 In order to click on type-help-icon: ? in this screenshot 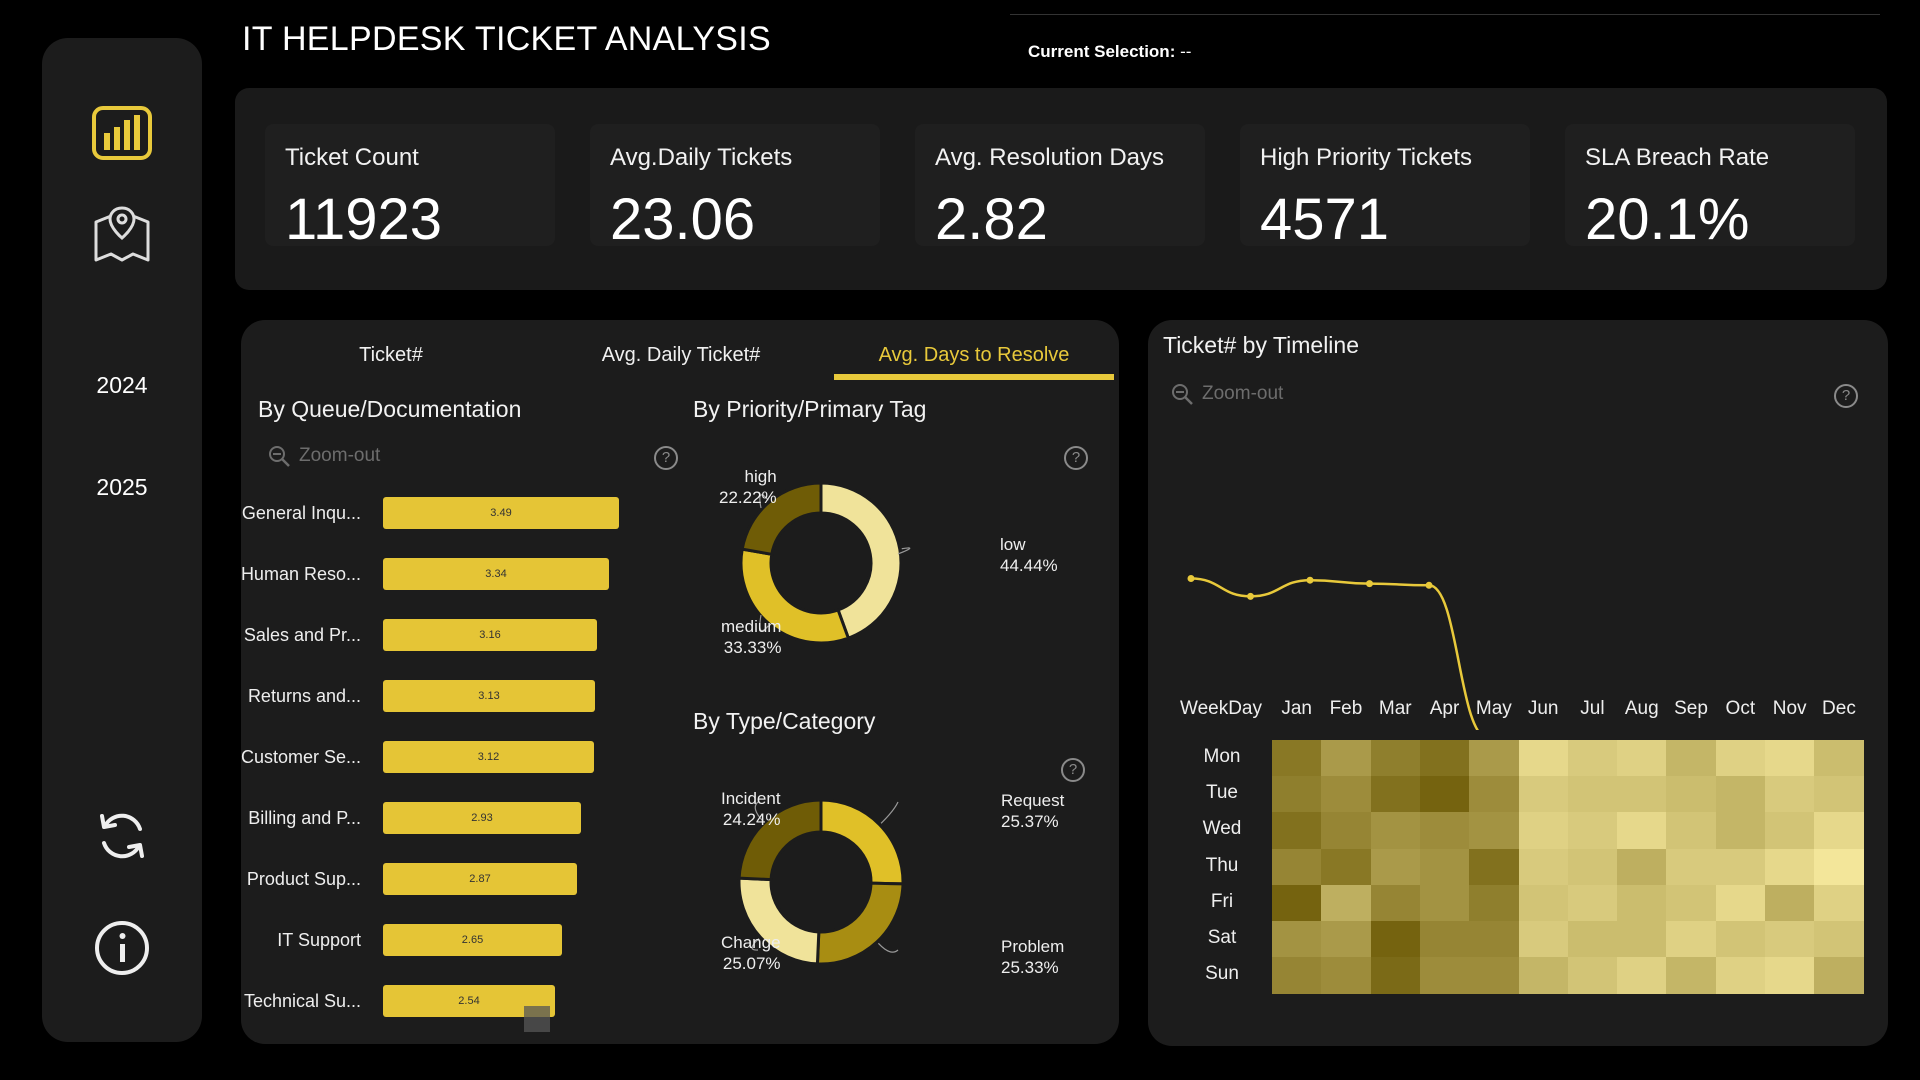, I will do `click(1073, 770)`.